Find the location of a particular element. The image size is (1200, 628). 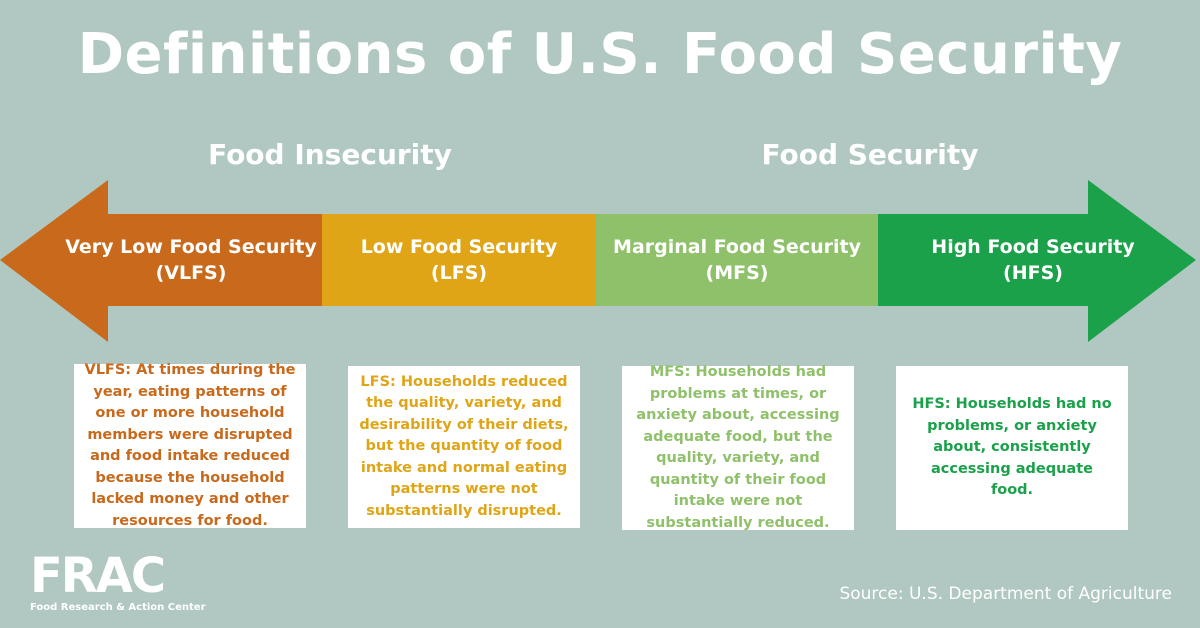

segment-vlfs-abbr: (VLFS) is located at coordinates (191, 273).